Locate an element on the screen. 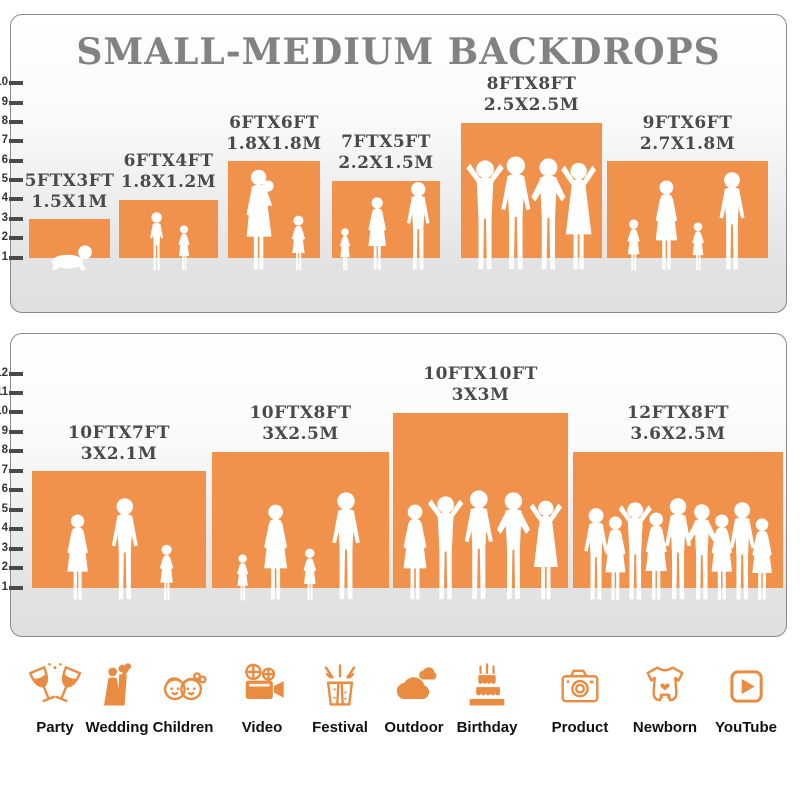 Image resolution: width=800 pixels, height=800 pixels. category-video: Video is located at coordinates (262, 698).